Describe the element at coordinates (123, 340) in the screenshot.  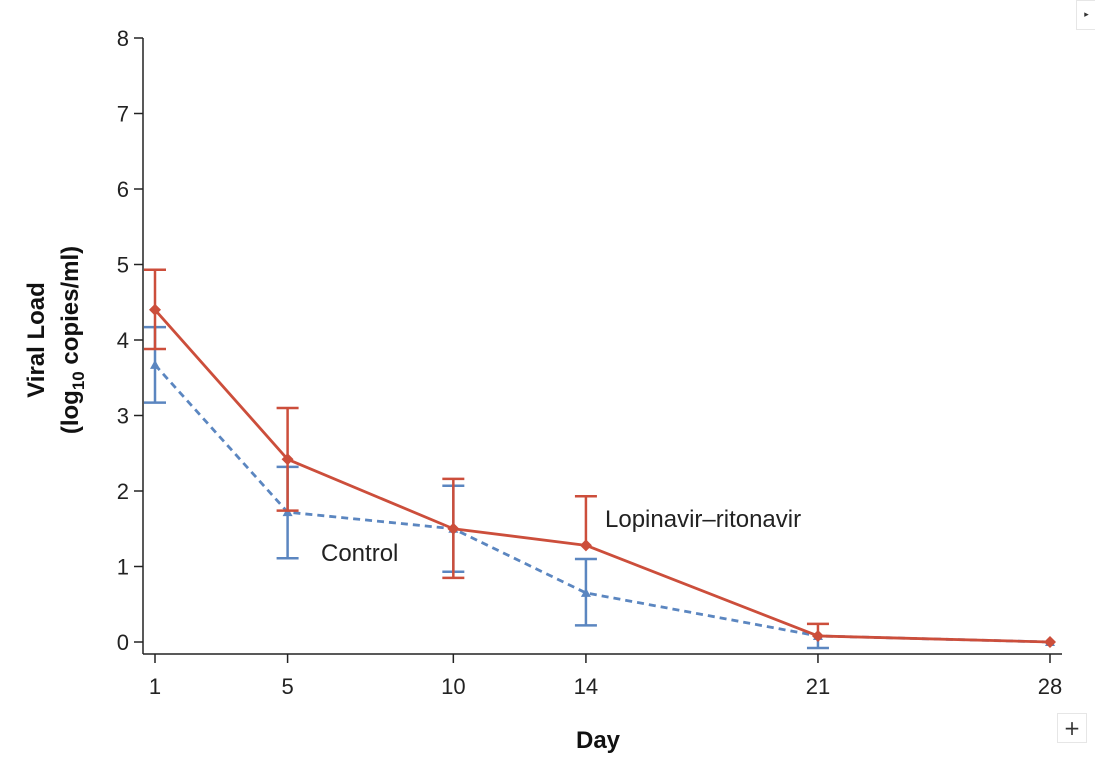
I see `y-tick-label-4: 4` at that location.